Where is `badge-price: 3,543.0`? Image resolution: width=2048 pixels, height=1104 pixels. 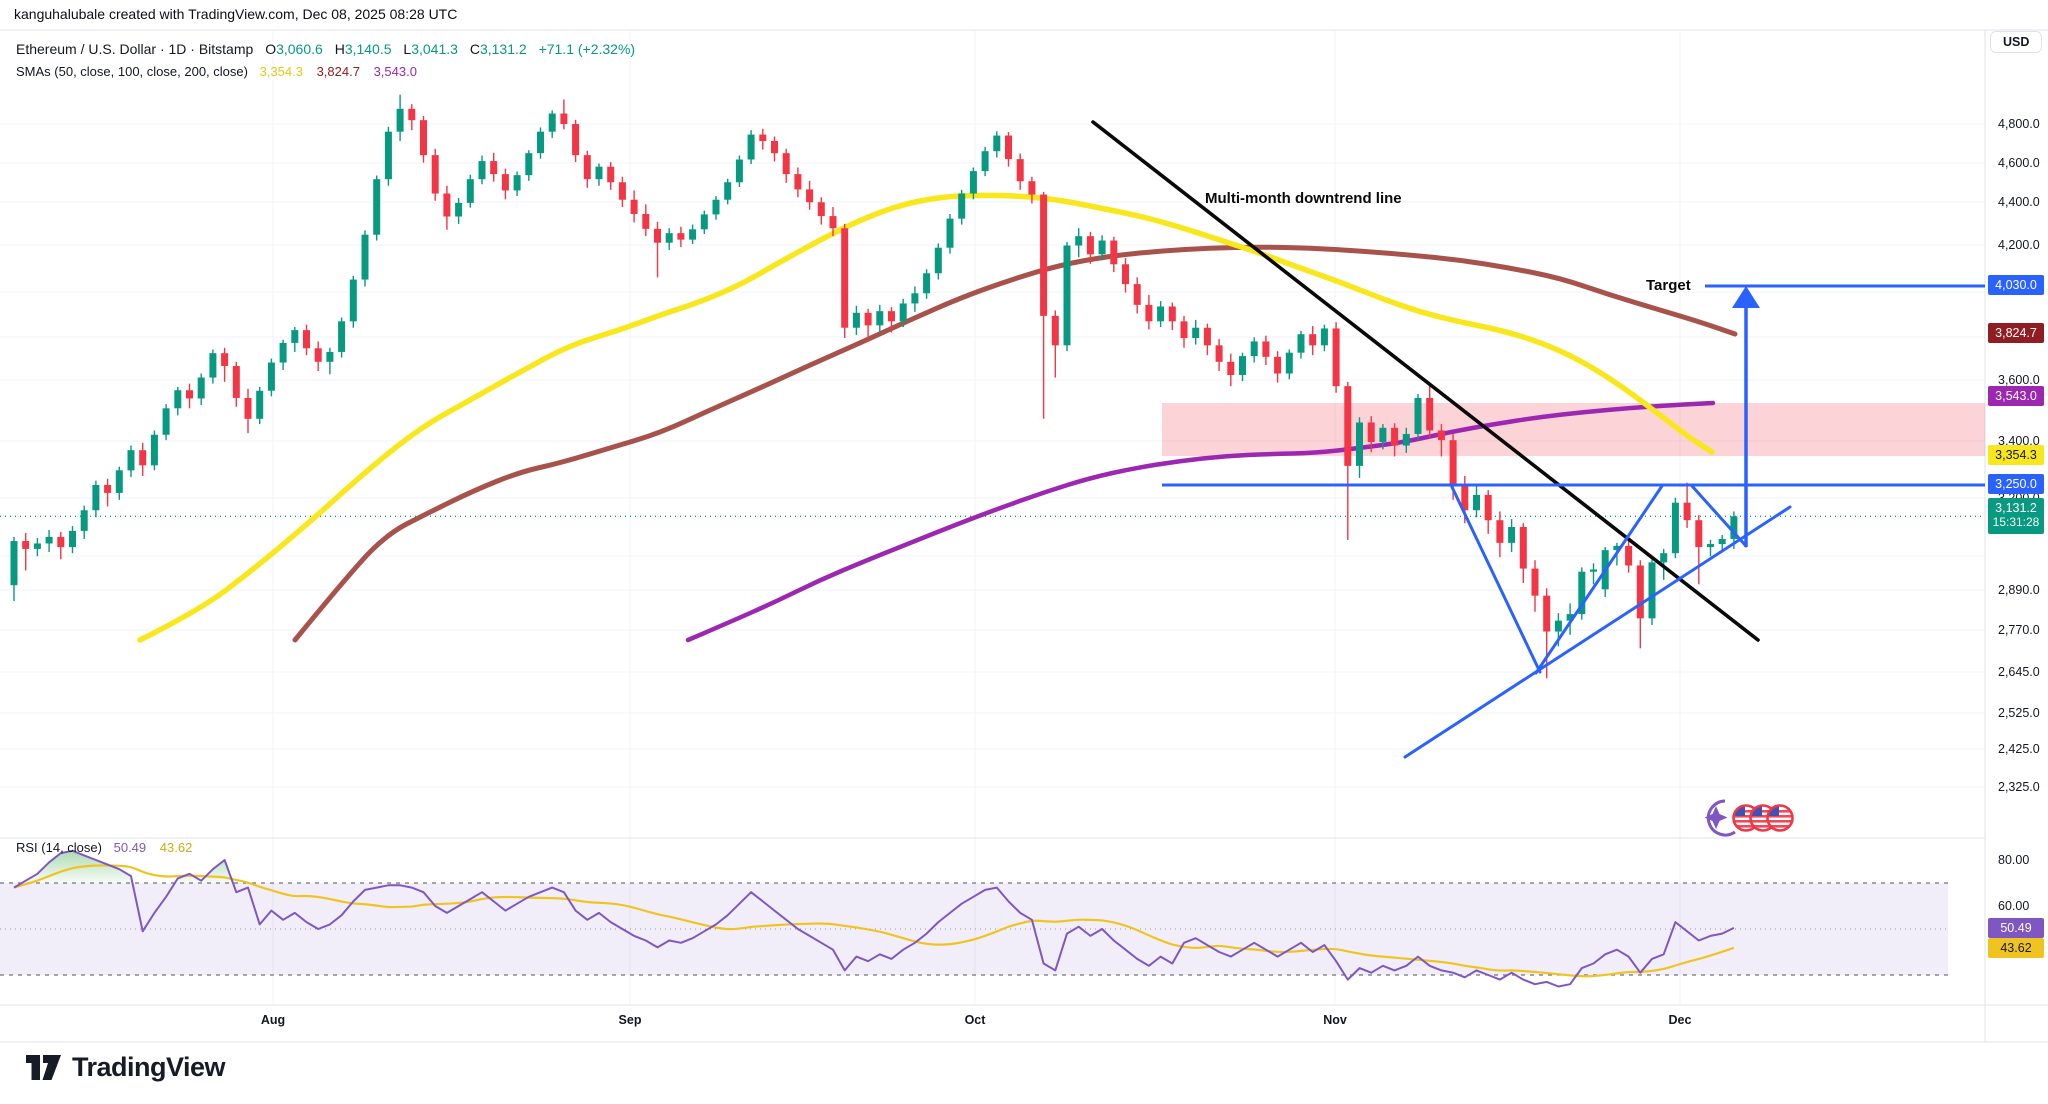 badge-price: 3,543.0 is located at coordinates (2016, 396).